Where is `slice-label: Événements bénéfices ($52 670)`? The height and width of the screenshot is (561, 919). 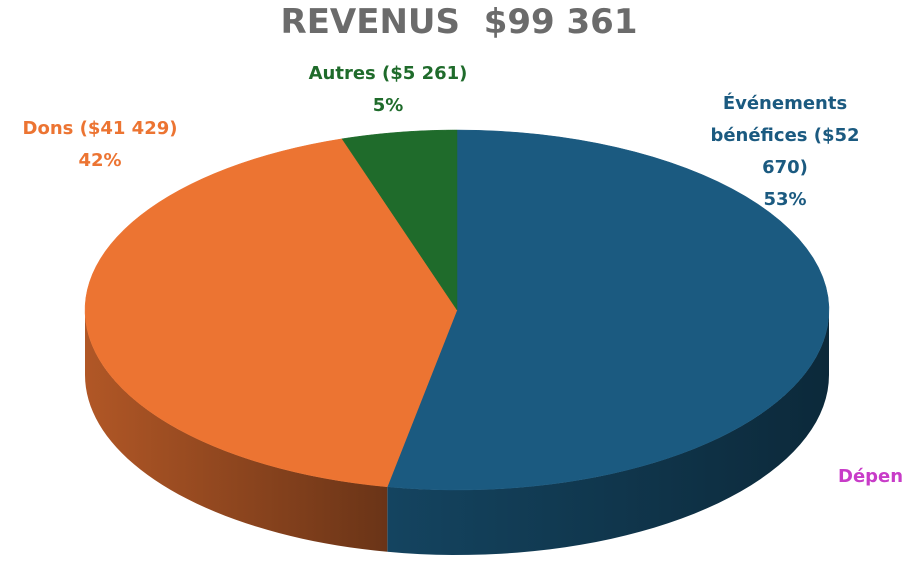
slice-label: Événements bénéfices ($52 670) is located at coordinates (785, 135).